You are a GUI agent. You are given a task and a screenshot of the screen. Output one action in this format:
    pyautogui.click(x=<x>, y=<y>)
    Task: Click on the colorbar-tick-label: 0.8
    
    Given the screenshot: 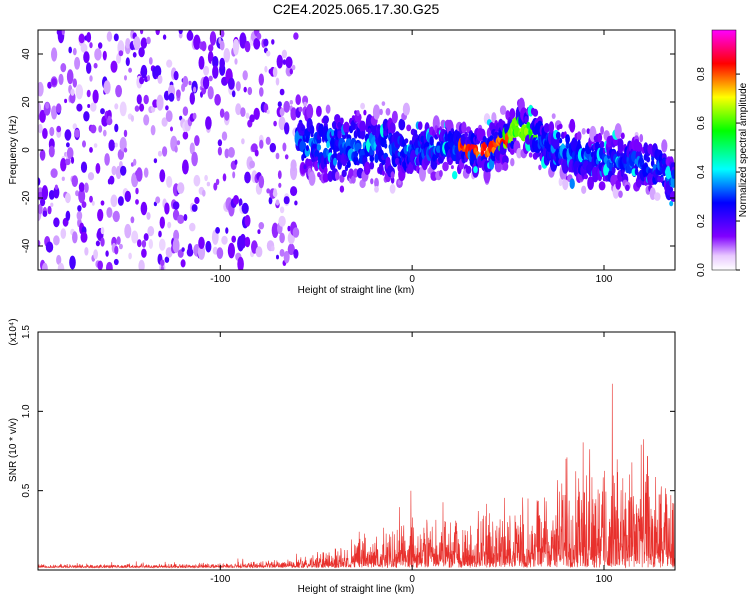 What is the action you would take?
    pyautogui.click(x=701, y=74)
    